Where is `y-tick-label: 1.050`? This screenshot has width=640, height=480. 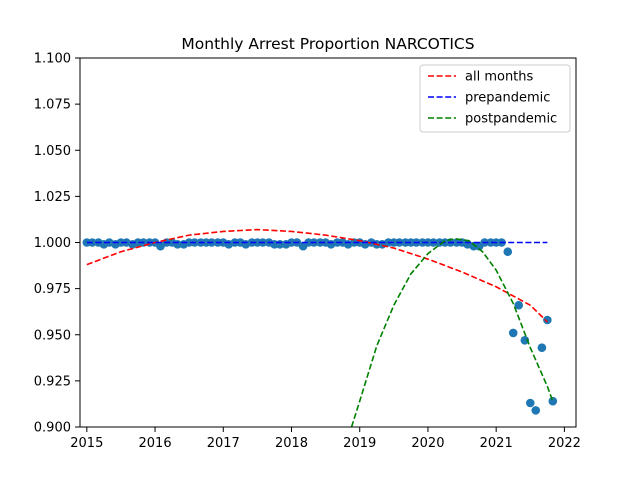
y-tick-label: 1.050 is located at coordinates (52, 151).